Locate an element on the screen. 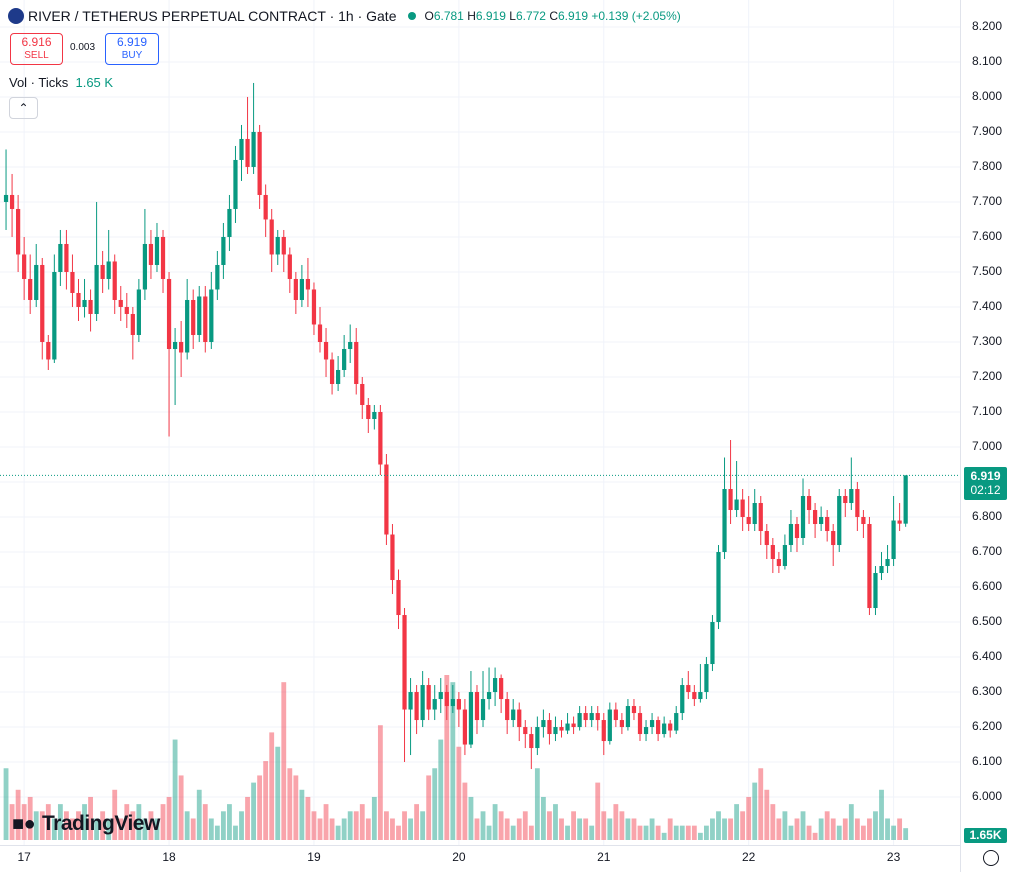 This screenshot has height=872, width=1018. y-tick-label: 8.200 is located at coordinates (987, 26).